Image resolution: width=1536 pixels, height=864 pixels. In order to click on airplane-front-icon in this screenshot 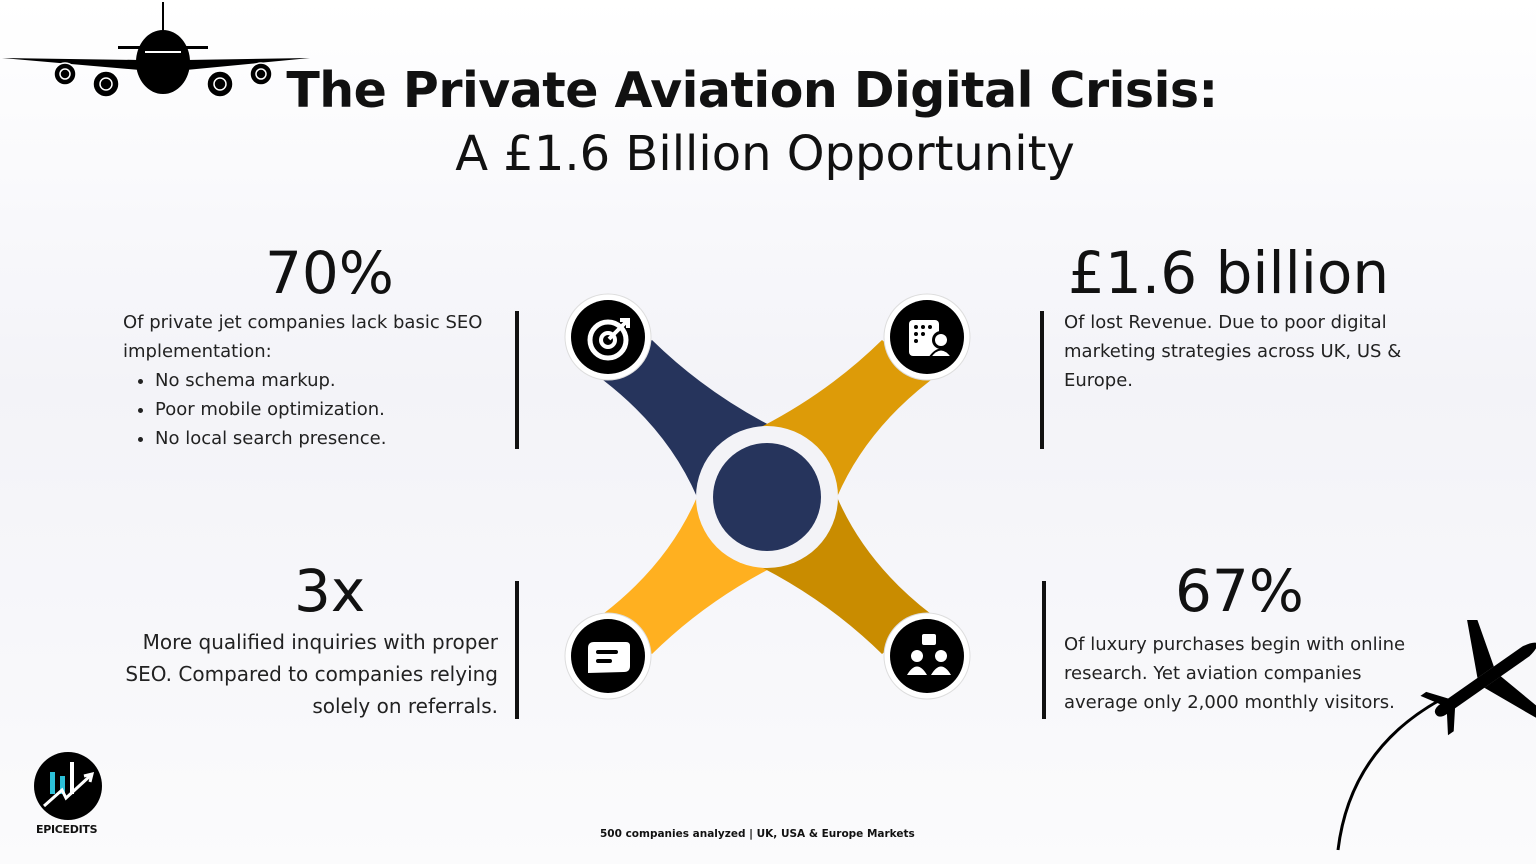, I will do `click(156, 50)`.